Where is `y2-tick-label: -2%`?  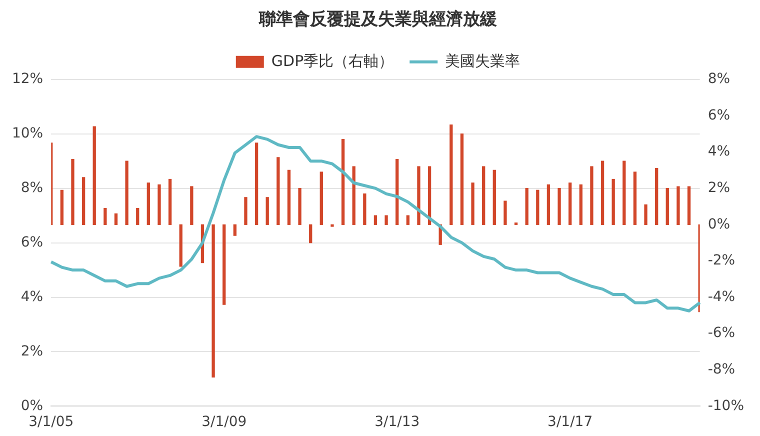
y2-tick-label: -2% is located at coordinates (722, 260).